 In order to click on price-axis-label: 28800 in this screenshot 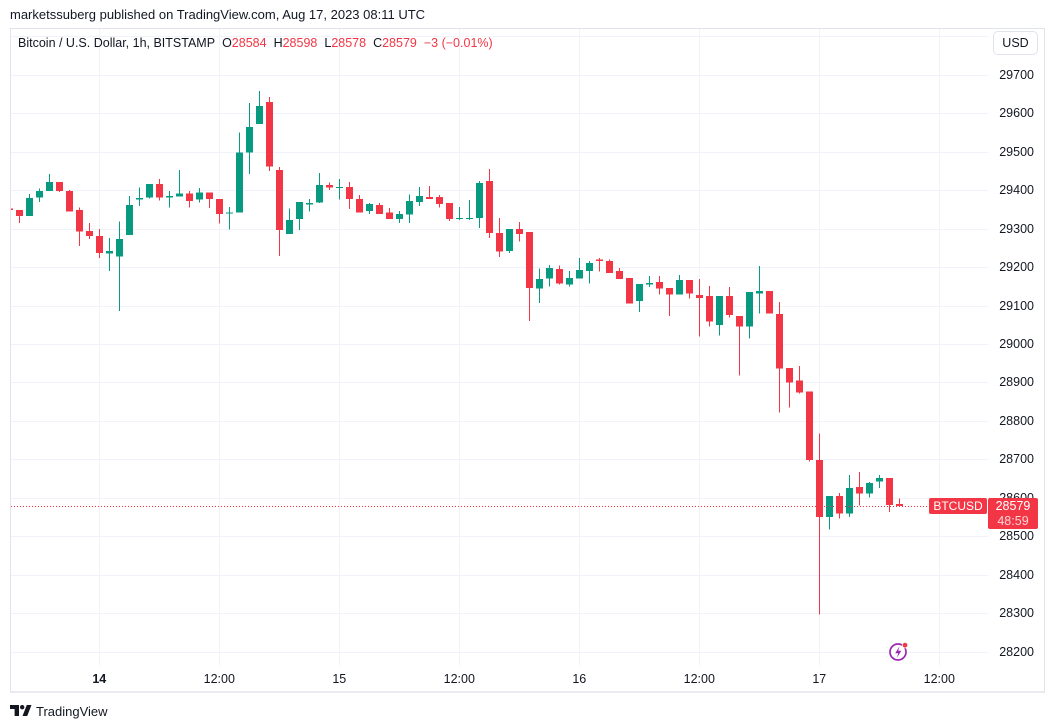, I will do `click(1016, 420)`.